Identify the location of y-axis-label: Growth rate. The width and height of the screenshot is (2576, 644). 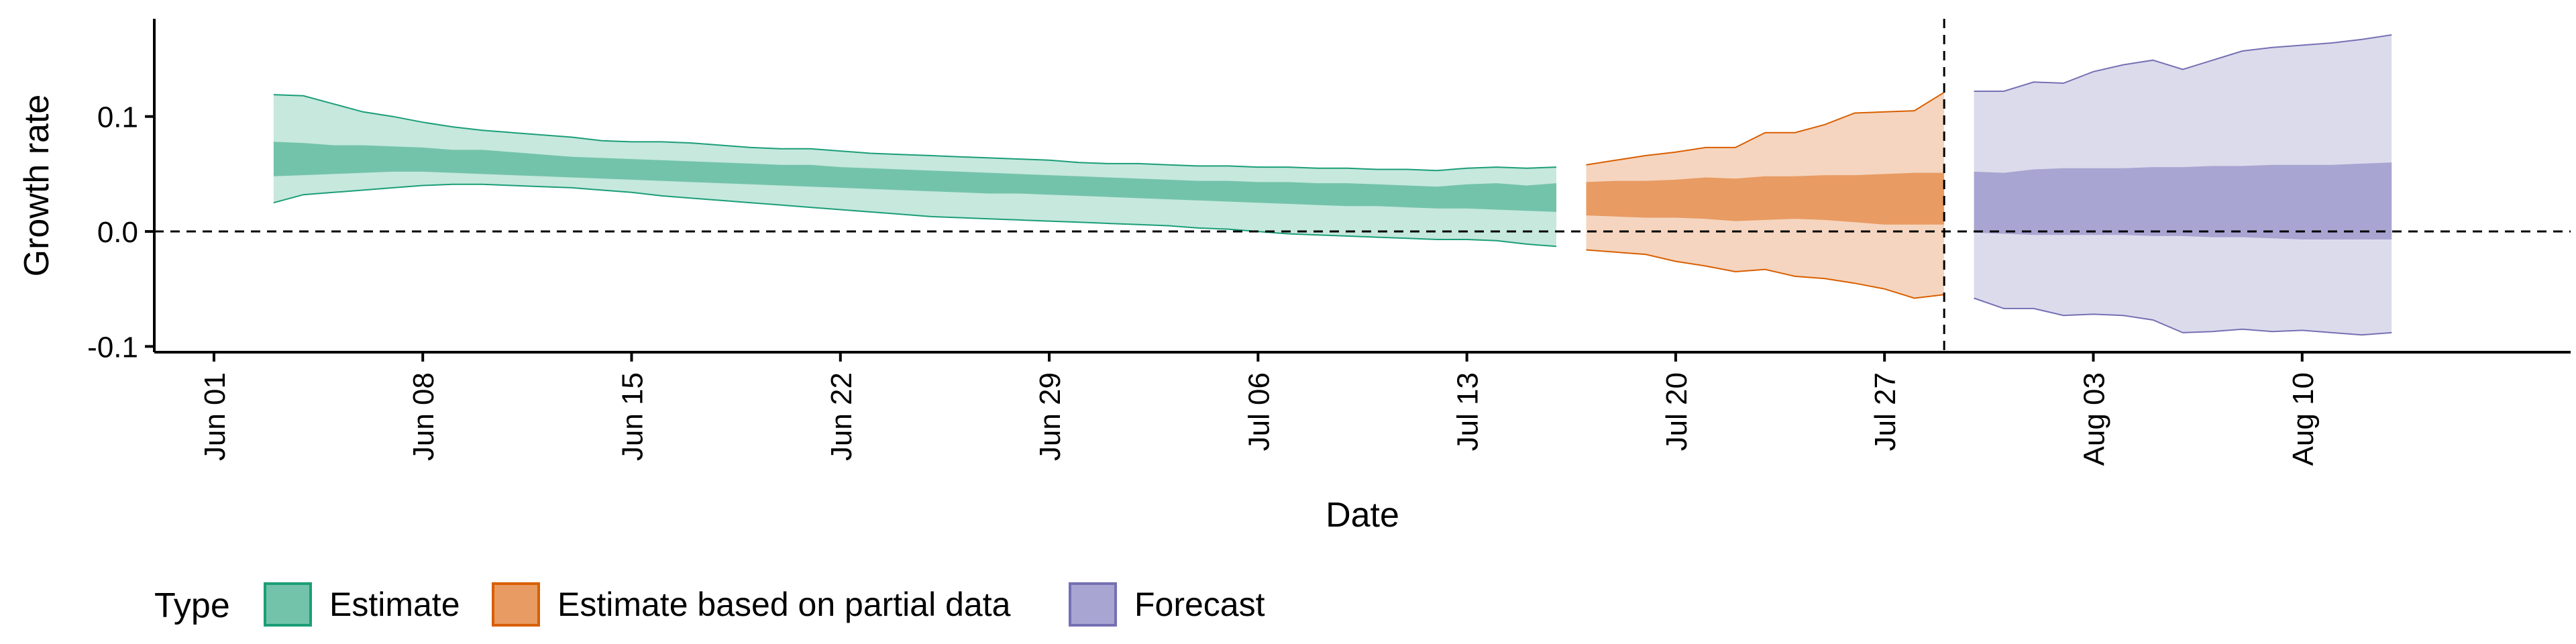
(36, 186).